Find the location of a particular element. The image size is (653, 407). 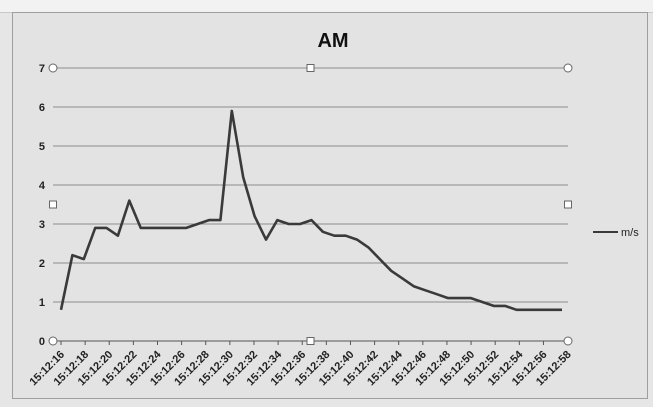

y-tick-label: 6 is located at coordinates (42, 108).